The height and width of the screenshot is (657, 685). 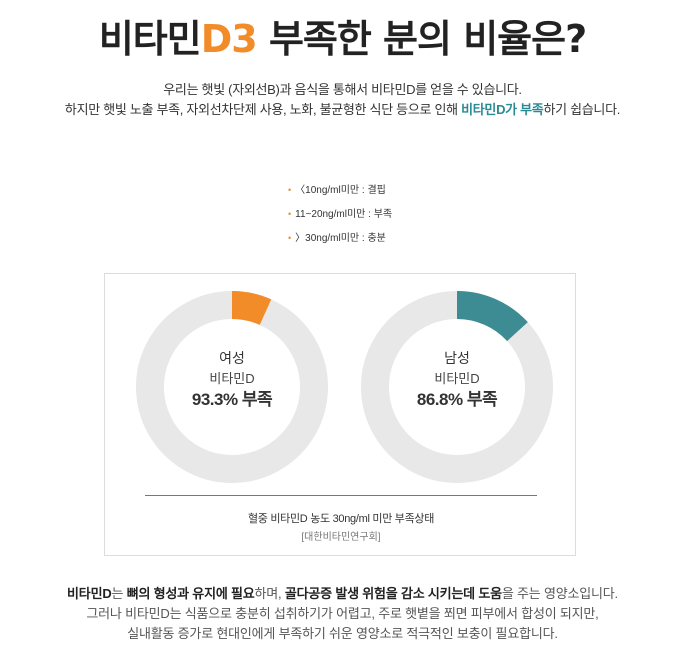 I want to click on bottom-text-3: 을 주는 영양소입니다., so click(x=559, y=593).